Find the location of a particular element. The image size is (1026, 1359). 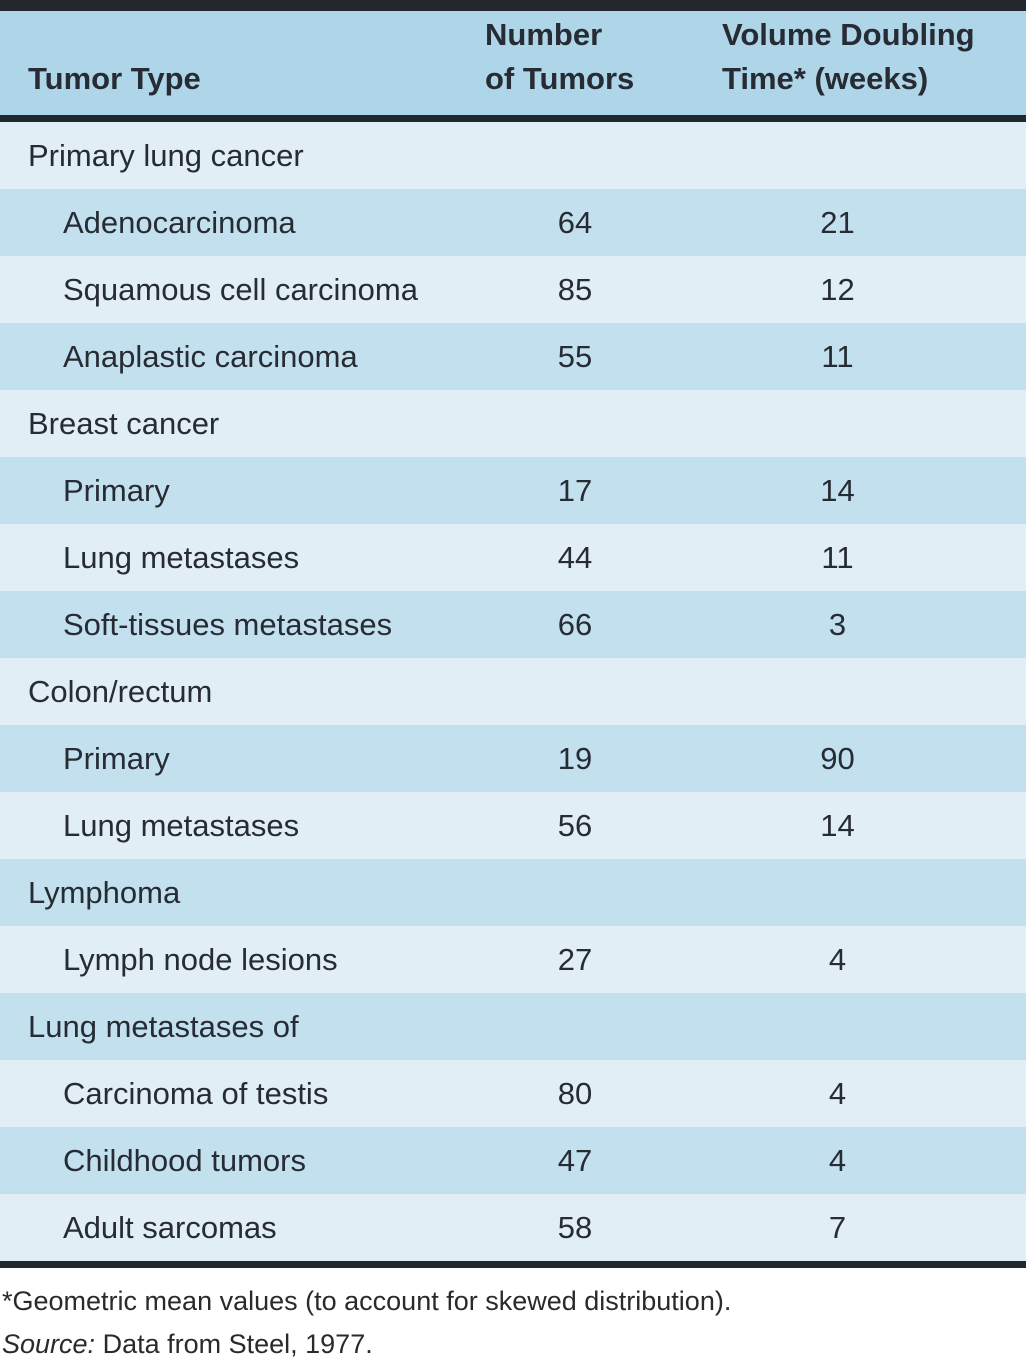

group-header-row: Colon/rectum is located at coordinates (513, 691).